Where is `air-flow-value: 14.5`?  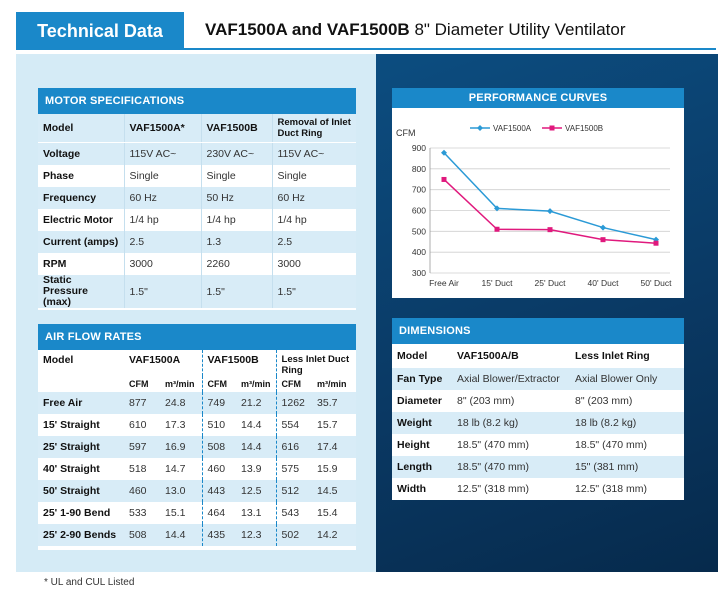
air-flow-value: 14.5 is located at coordinates (334, 491).